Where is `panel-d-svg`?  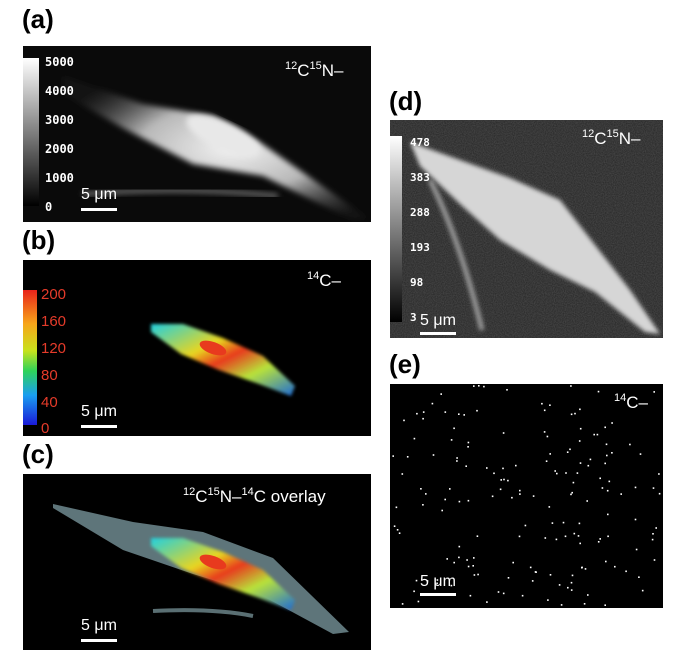
panel-d-svg is located at coordinates (526, 229).